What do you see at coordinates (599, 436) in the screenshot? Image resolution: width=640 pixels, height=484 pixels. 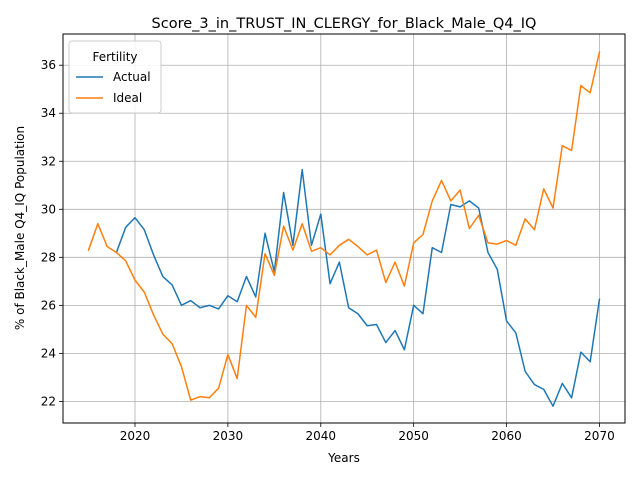 I see `x-tick-label: 2070` at bounding box center [599, 436].